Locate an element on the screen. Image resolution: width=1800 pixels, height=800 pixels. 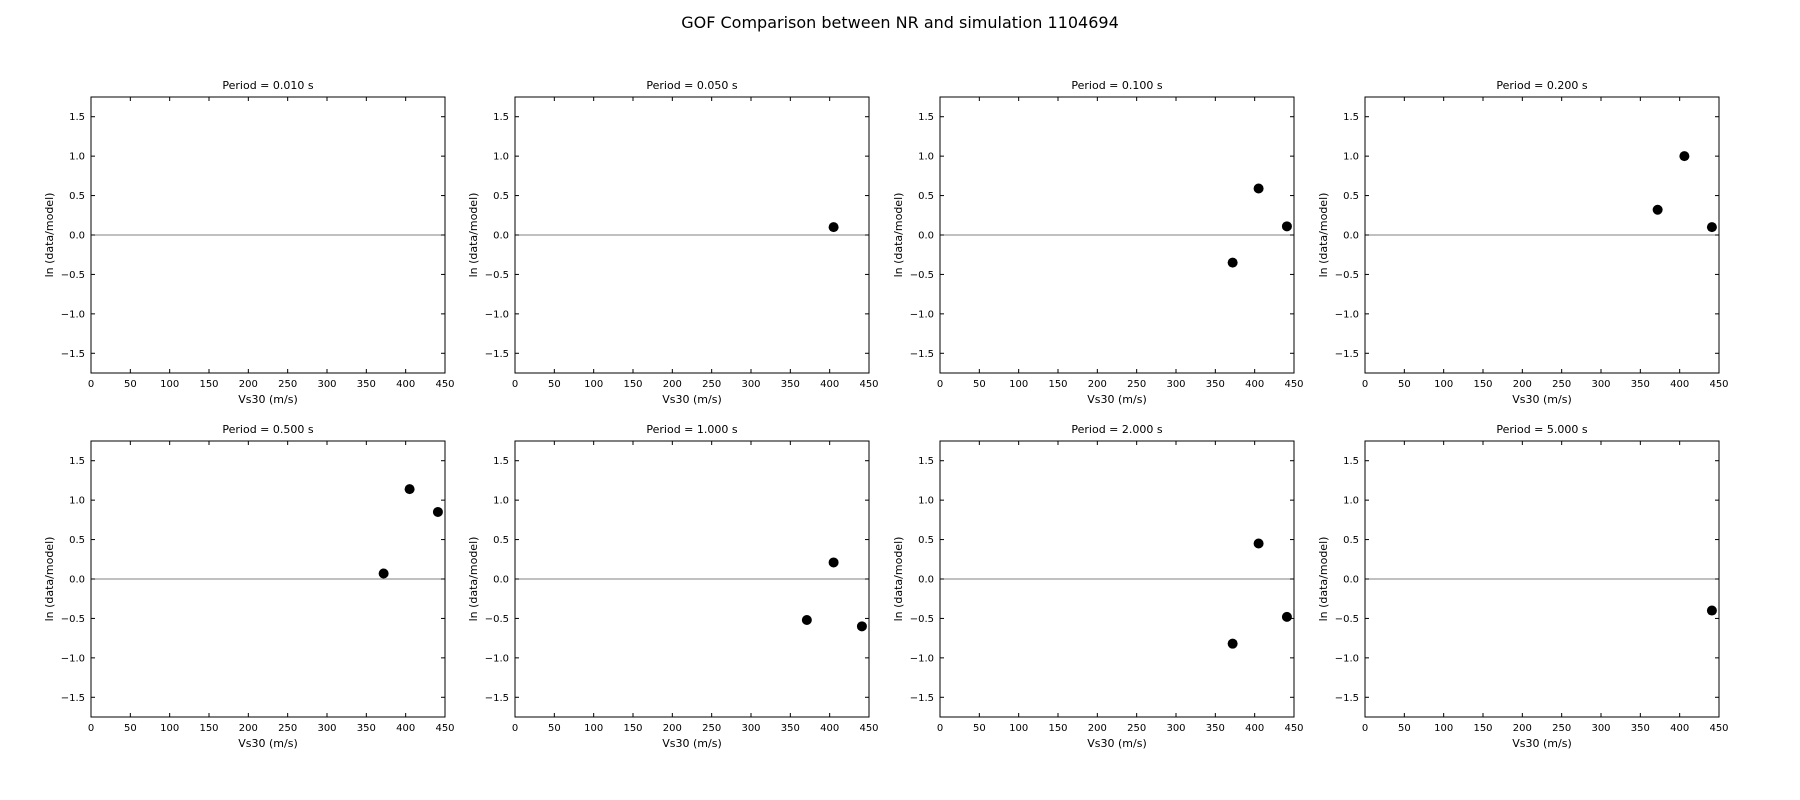
subplot-title: Period = 0.100 s is located at coordinates (1116, 85).